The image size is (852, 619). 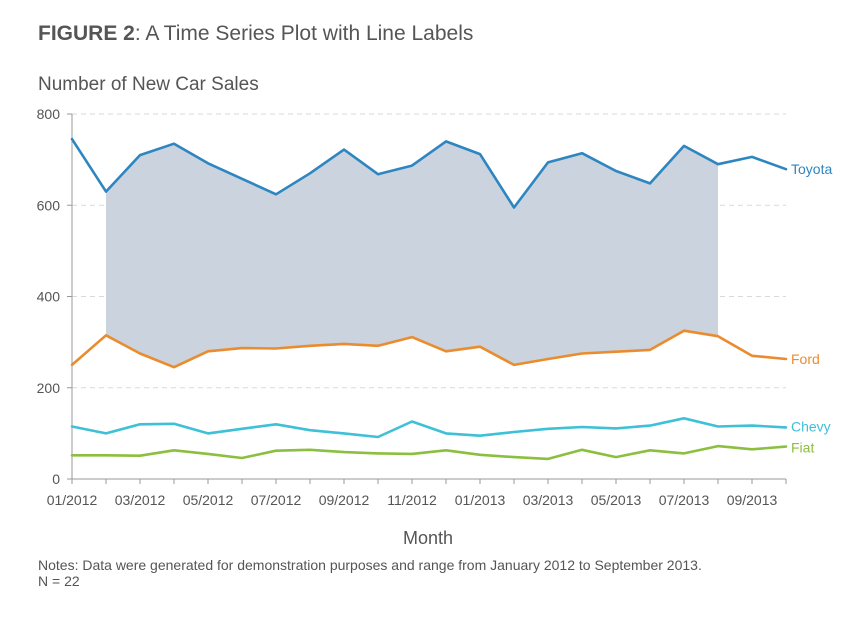 I want to click on series-label-ford: Ford, so click(x=805, y=359).